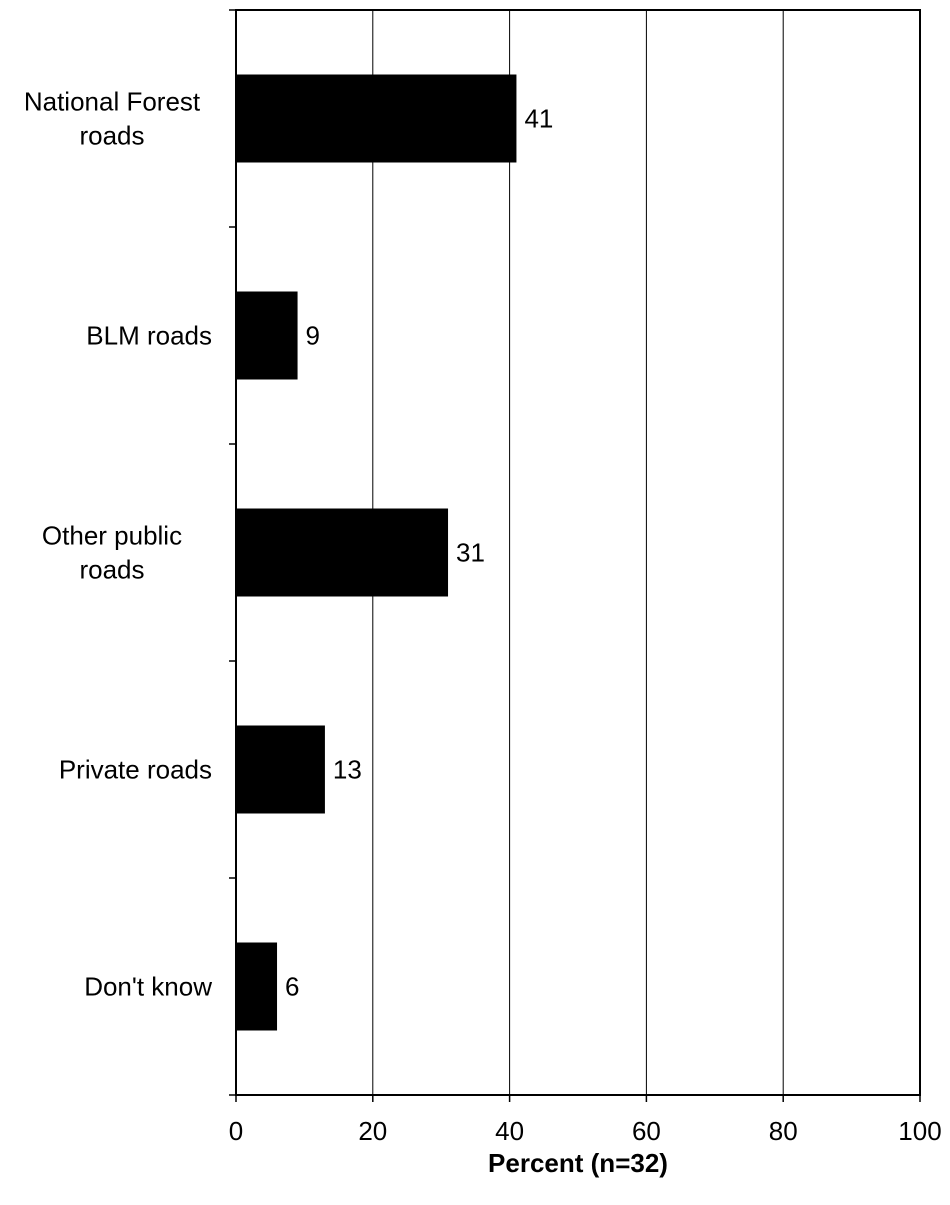  What do you see at coordinates (372, 1131) in the screenshot?
I see `x-tick-label-20: 20` at bounding box center [372, 1131].